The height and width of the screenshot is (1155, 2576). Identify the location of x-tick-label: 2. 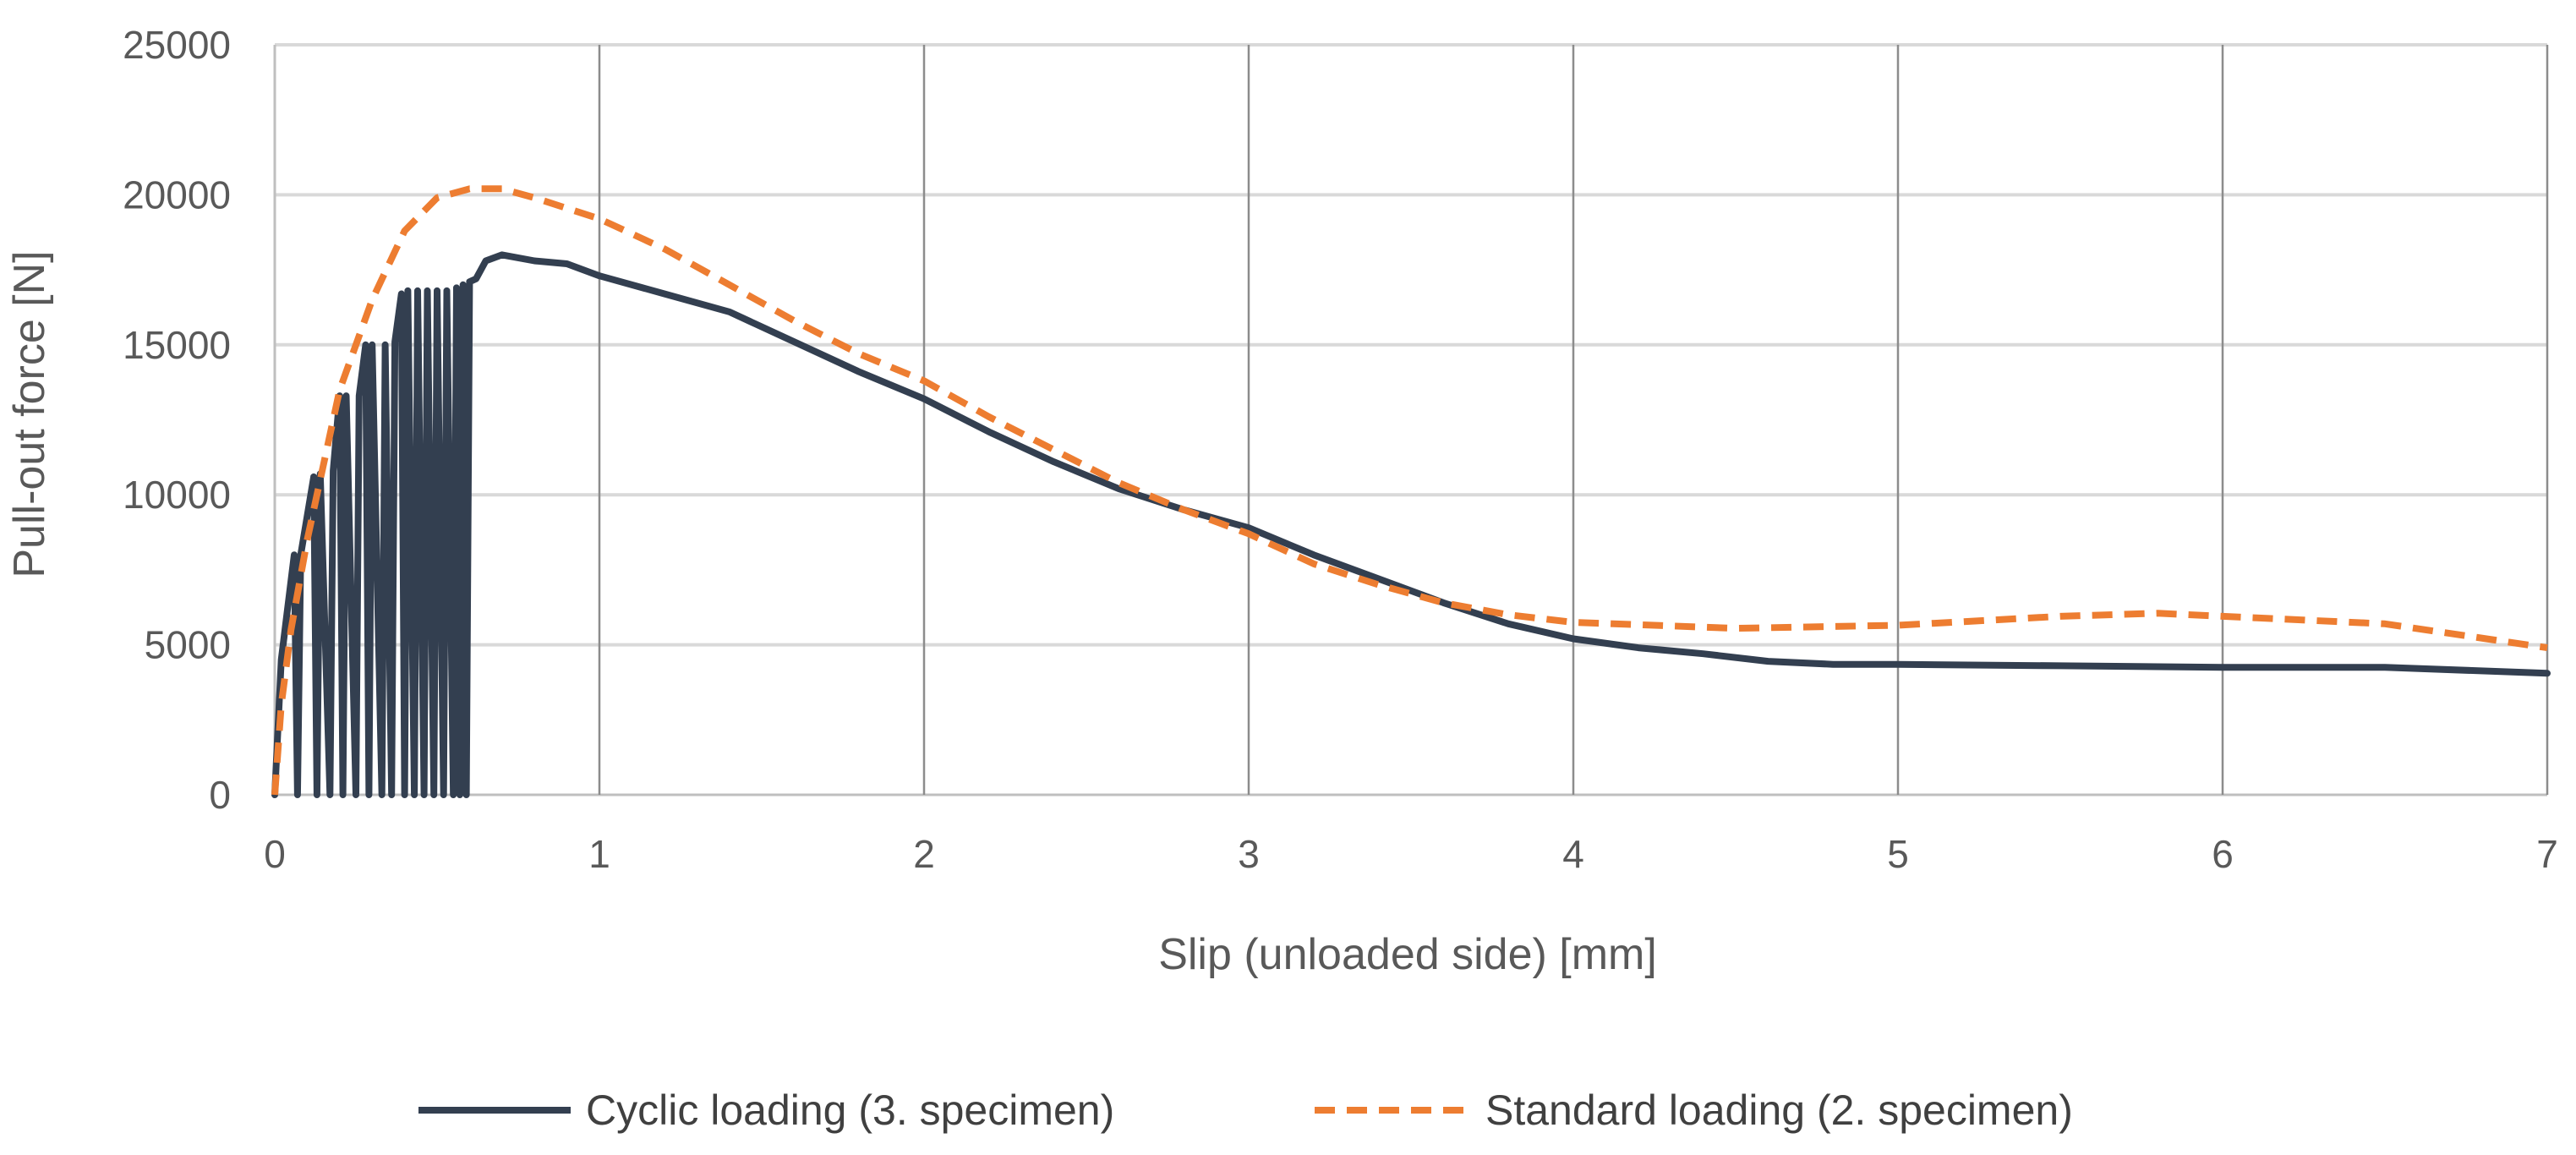
(924, 854).